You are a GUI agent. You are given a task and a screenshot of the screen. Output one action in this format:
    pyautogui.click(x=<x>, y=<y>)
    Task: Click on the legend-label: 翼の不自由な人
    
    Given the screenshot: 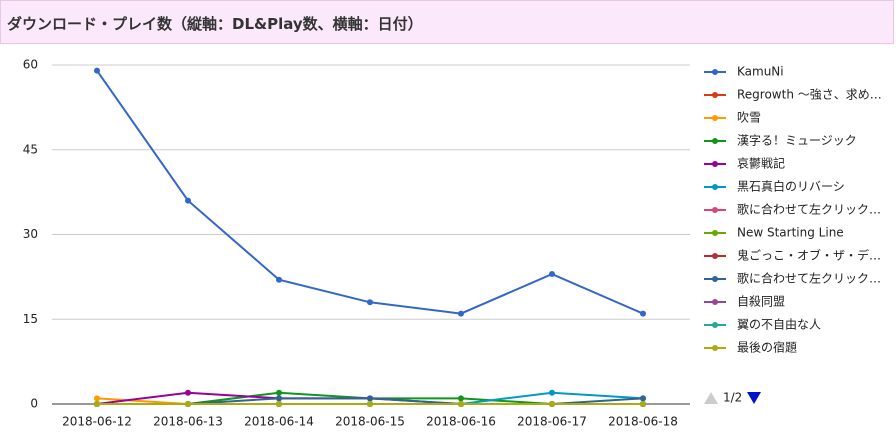 What is the action you would take?
    pyautogui.click(x=779, y=325)
    